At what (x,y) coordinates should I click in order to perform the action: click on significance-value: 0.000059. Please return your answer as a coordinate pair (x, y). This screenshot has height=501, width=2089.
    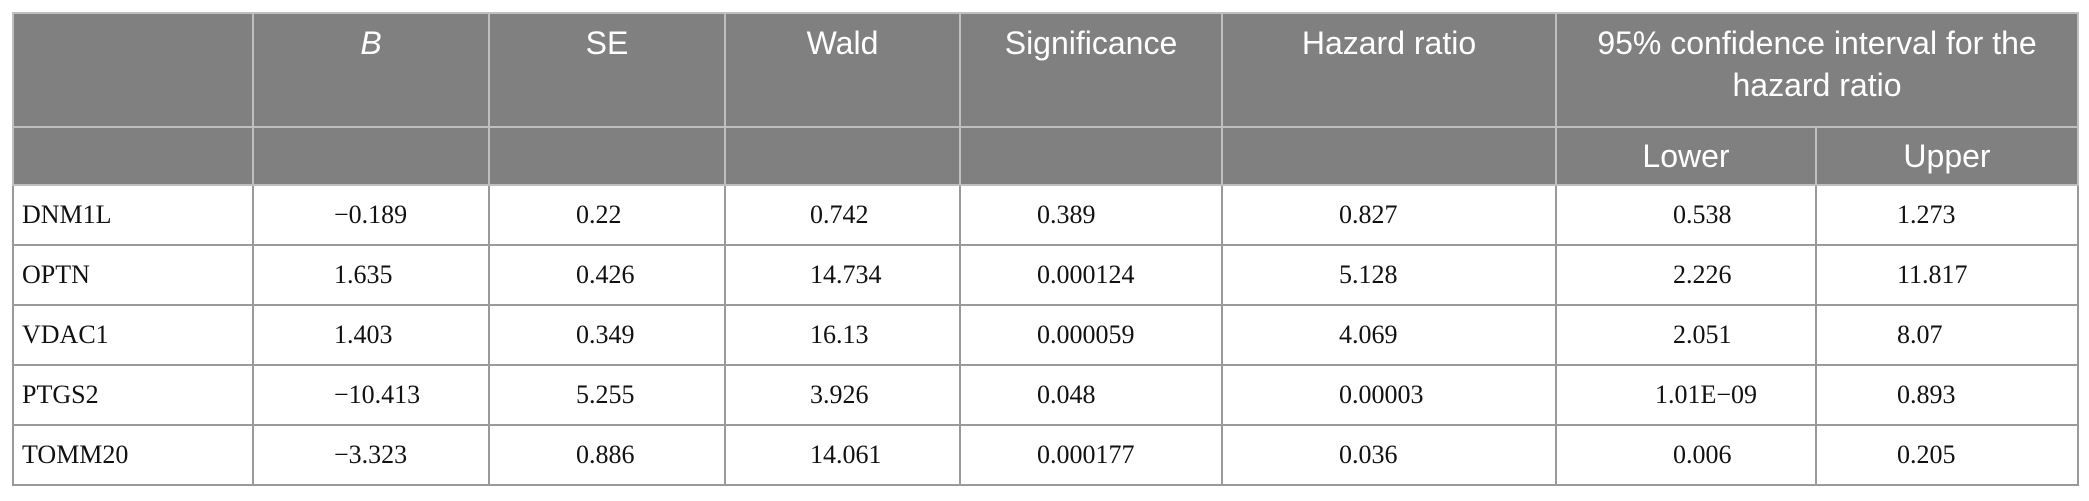
    Looking at the image, I should click on (1091, 335).